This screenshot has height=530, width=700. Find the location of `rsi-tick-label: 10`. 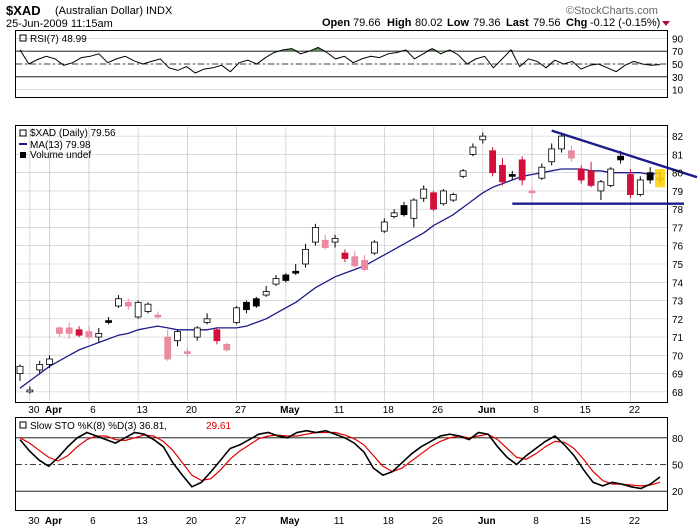

rsi-tick-label: 10 is located at coordinates (678, 91).